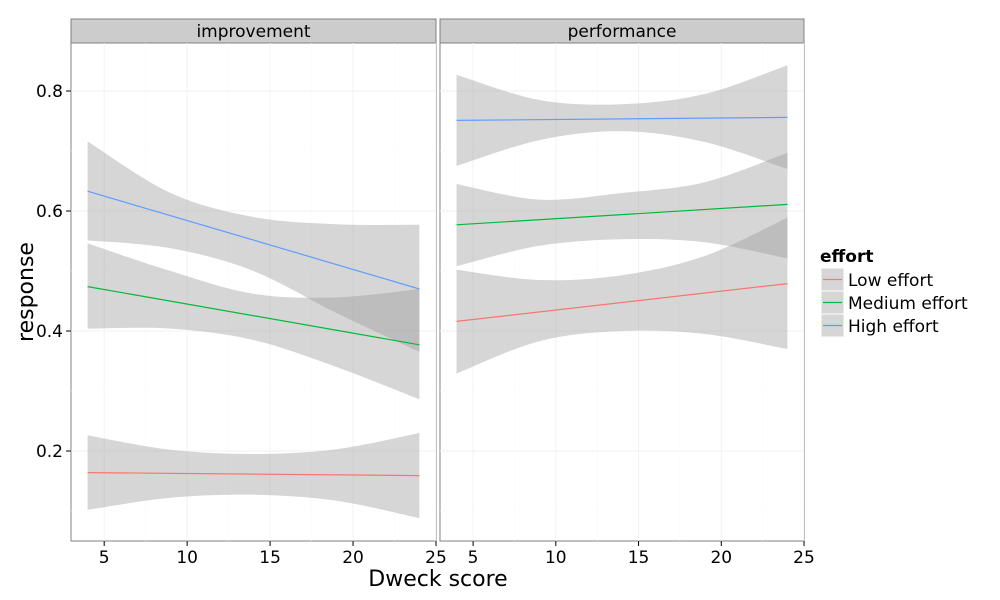 The image size is (1000, 600). I want to click on strip-label: improvement, so click(253, 32).